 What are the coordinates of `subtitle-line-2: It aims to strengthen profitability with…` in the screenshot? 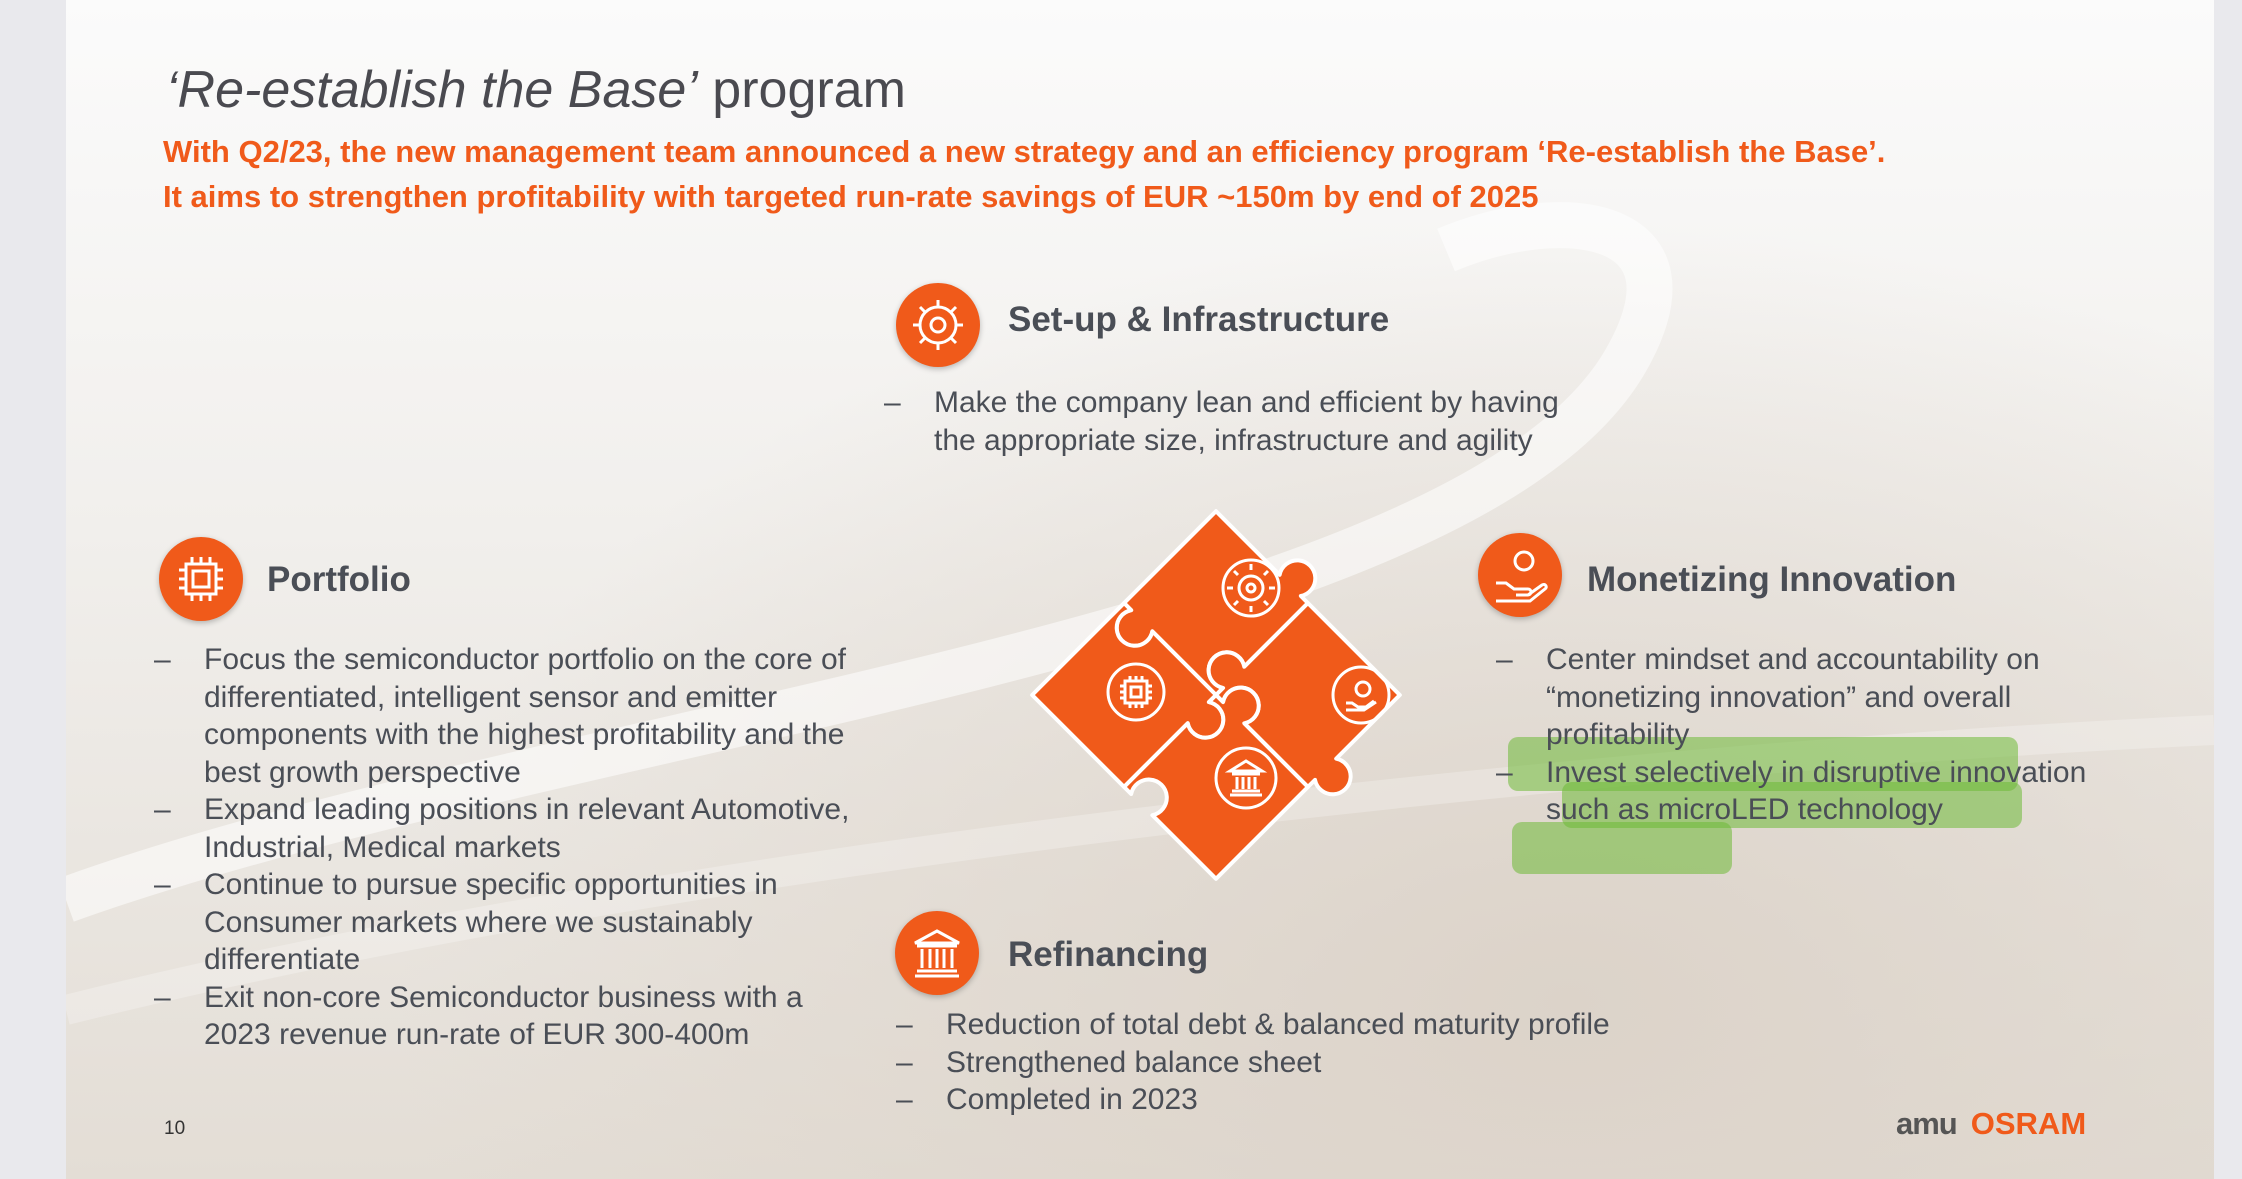 It's located at (851, 196).